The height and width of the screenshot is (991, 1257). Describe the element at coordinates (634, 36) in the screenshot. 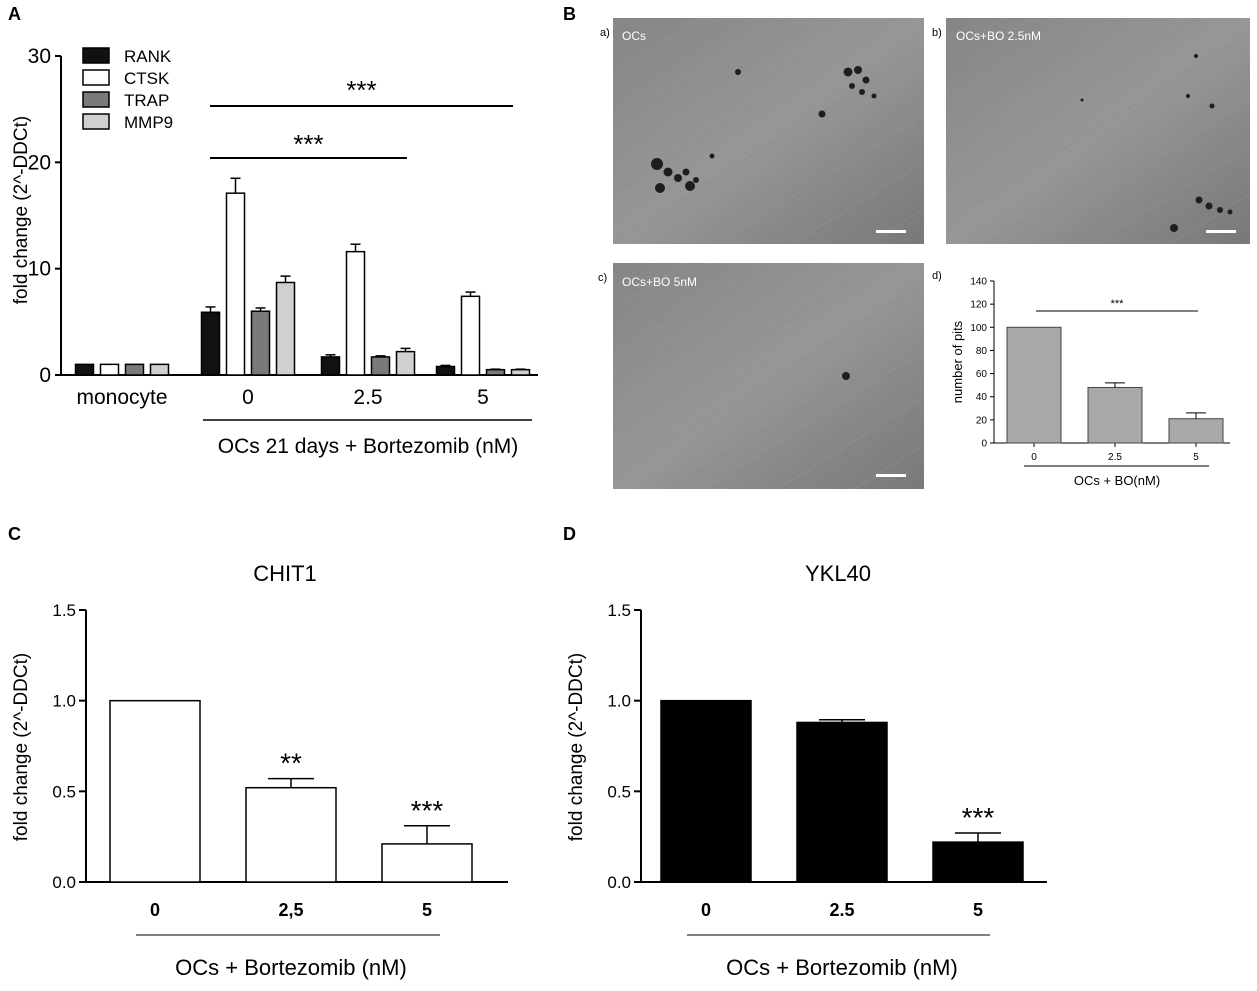

I see `micrograph-a-label: OCs` at that location.